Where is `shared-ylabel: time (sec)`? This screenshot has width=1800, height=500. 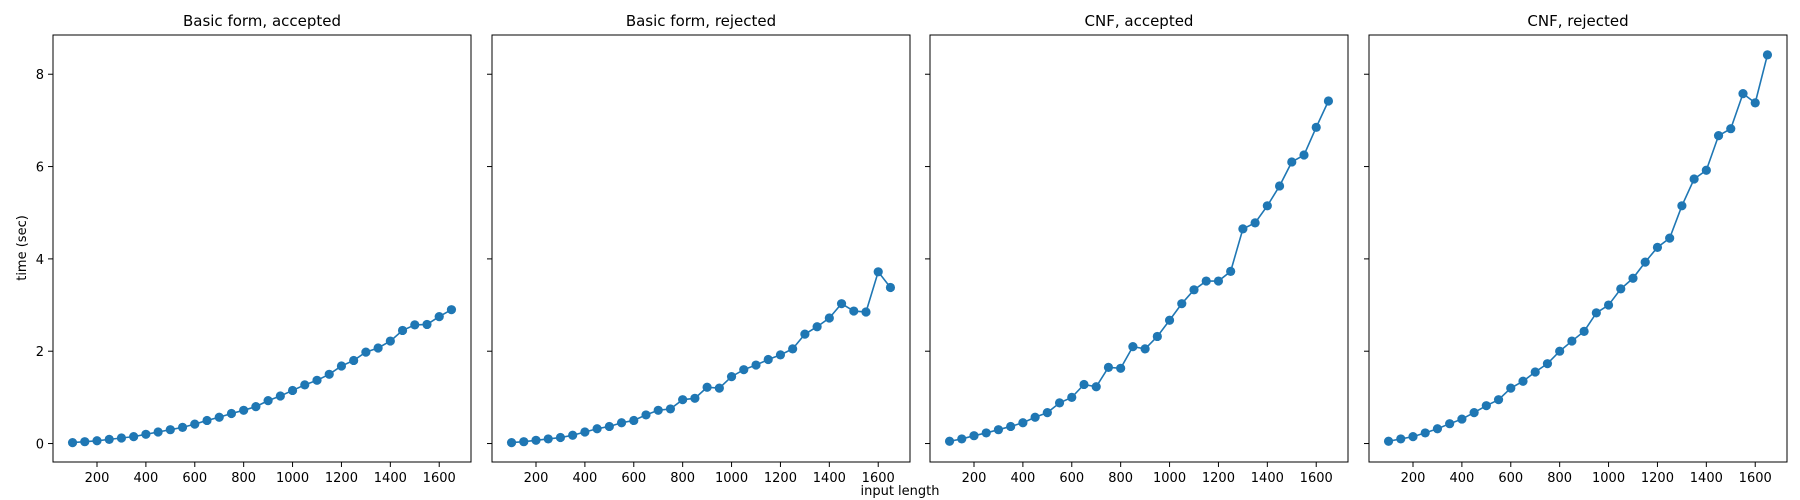 shared-ylabel: time (sec) is located at coordinates (22, 248).